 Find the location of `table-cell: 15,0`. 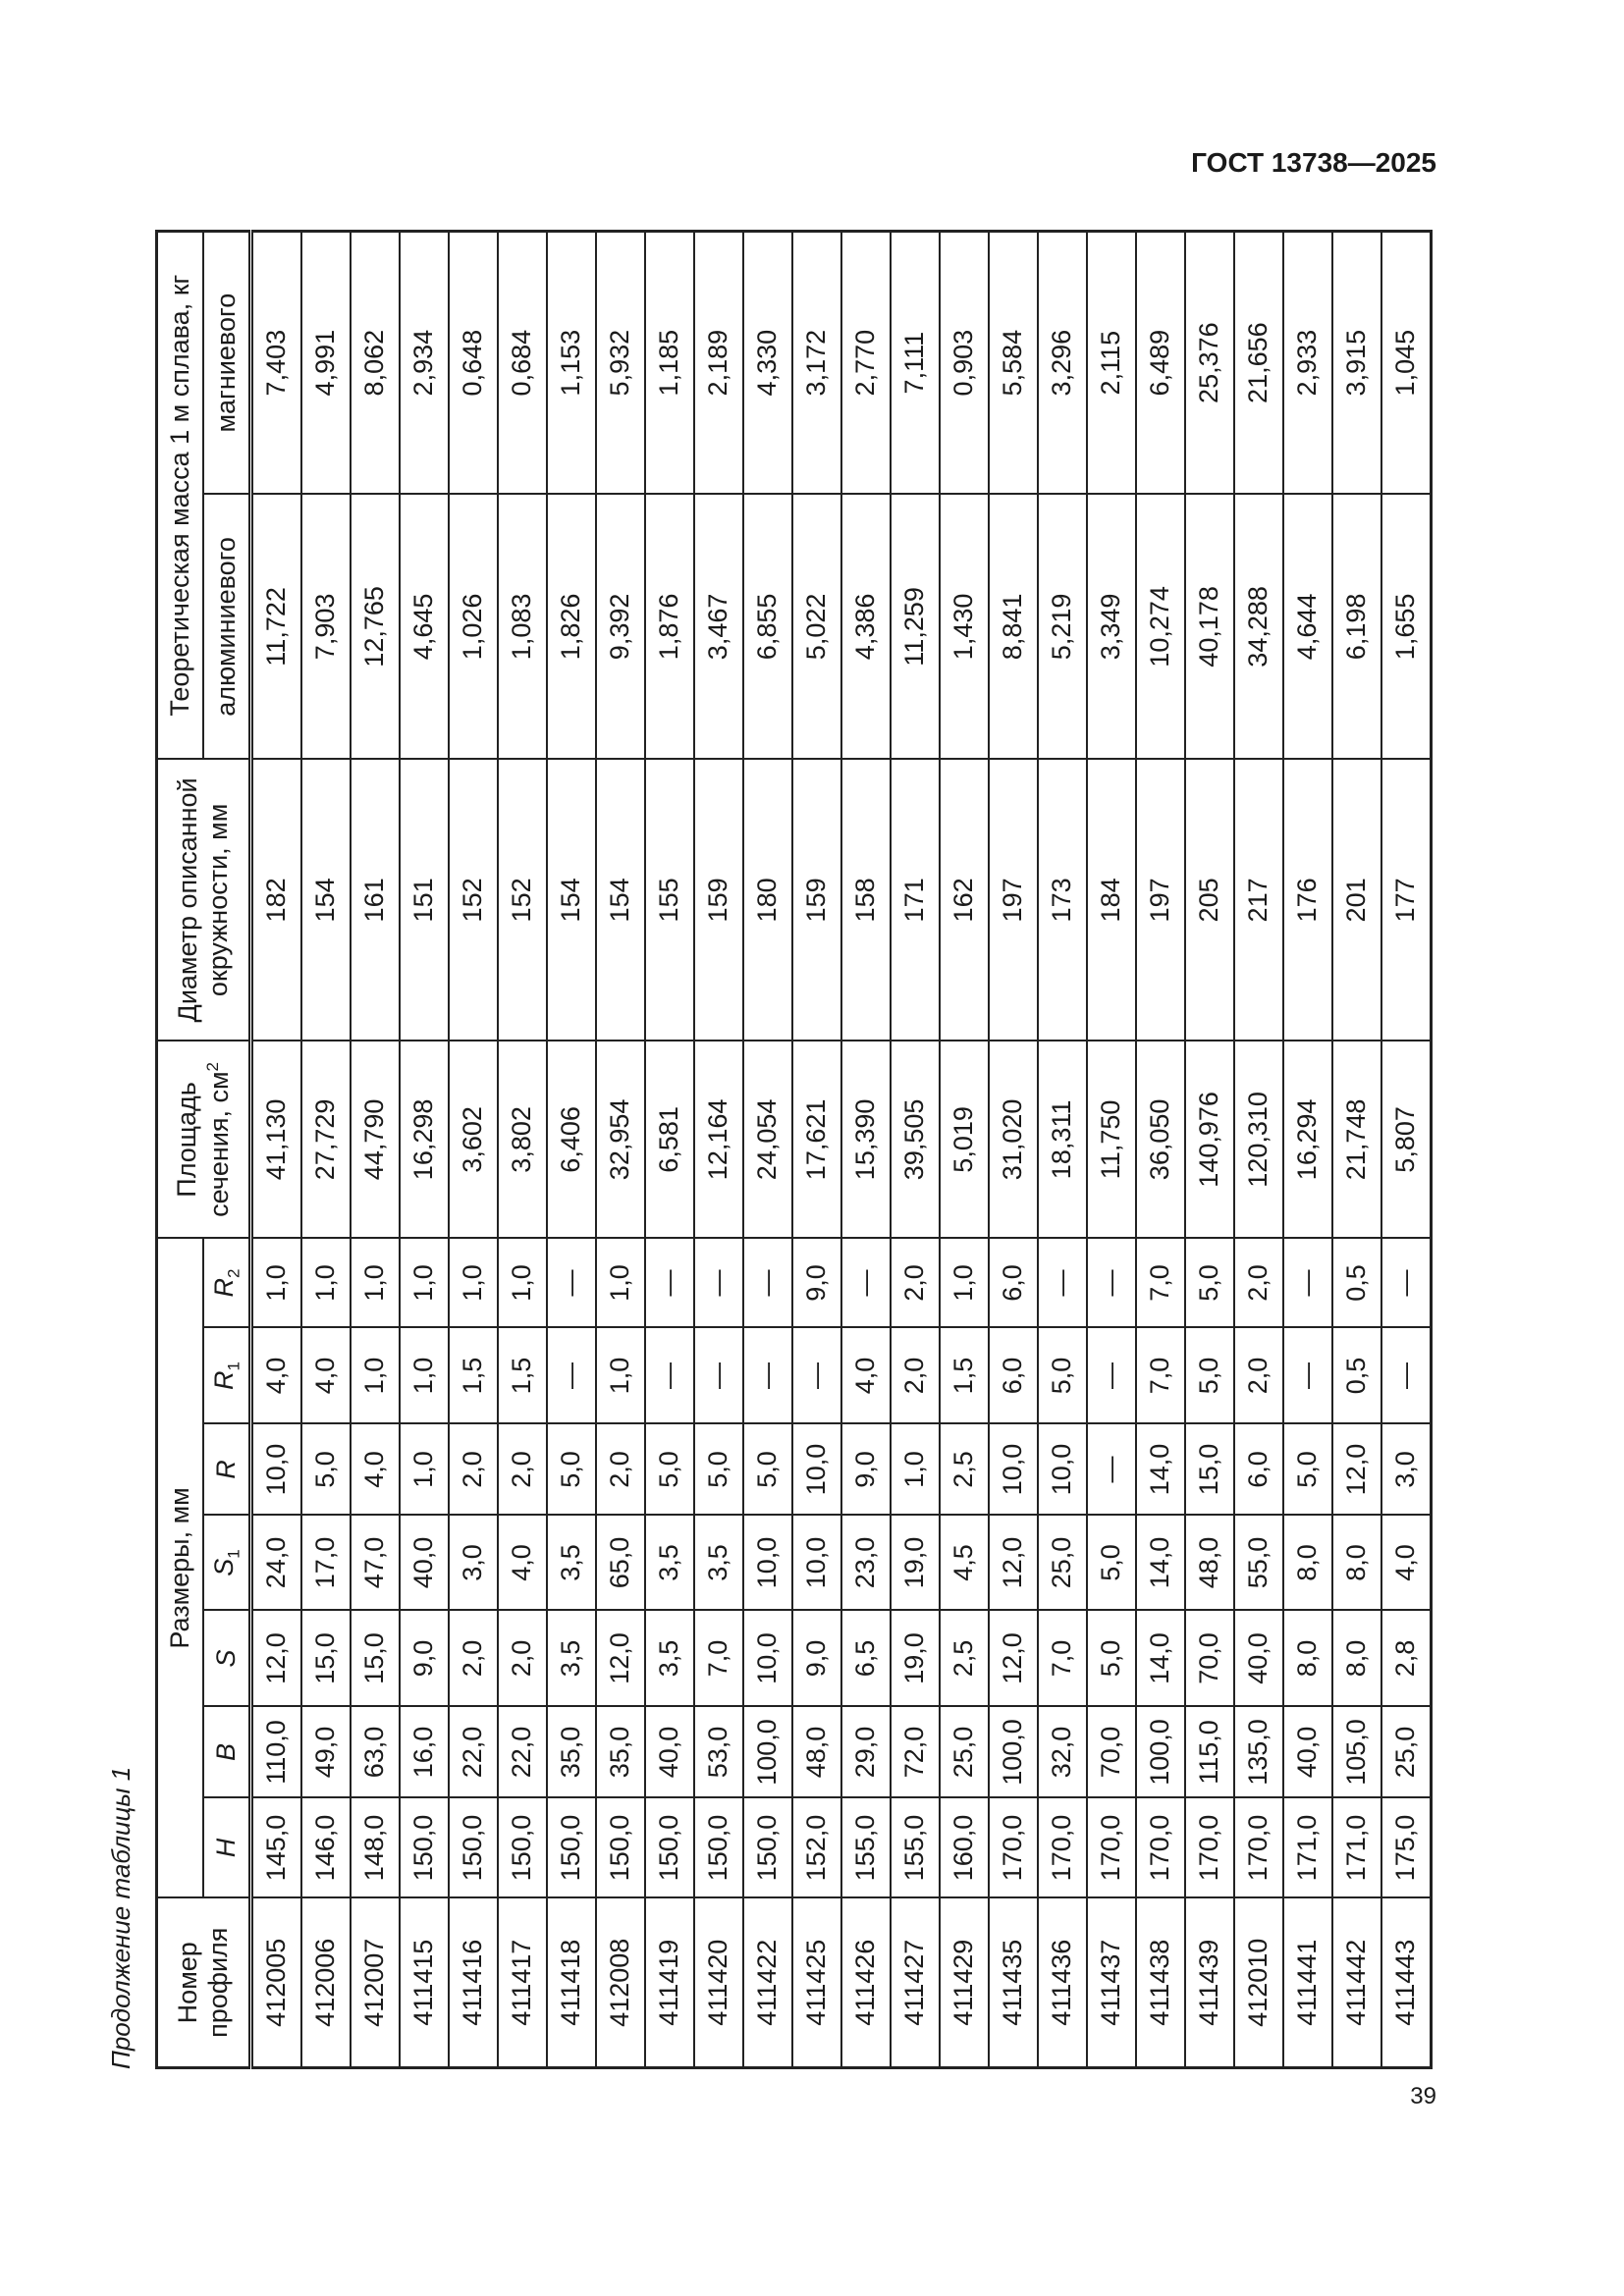

table-cell: 15,0 is located at coordinates (326, 1658).